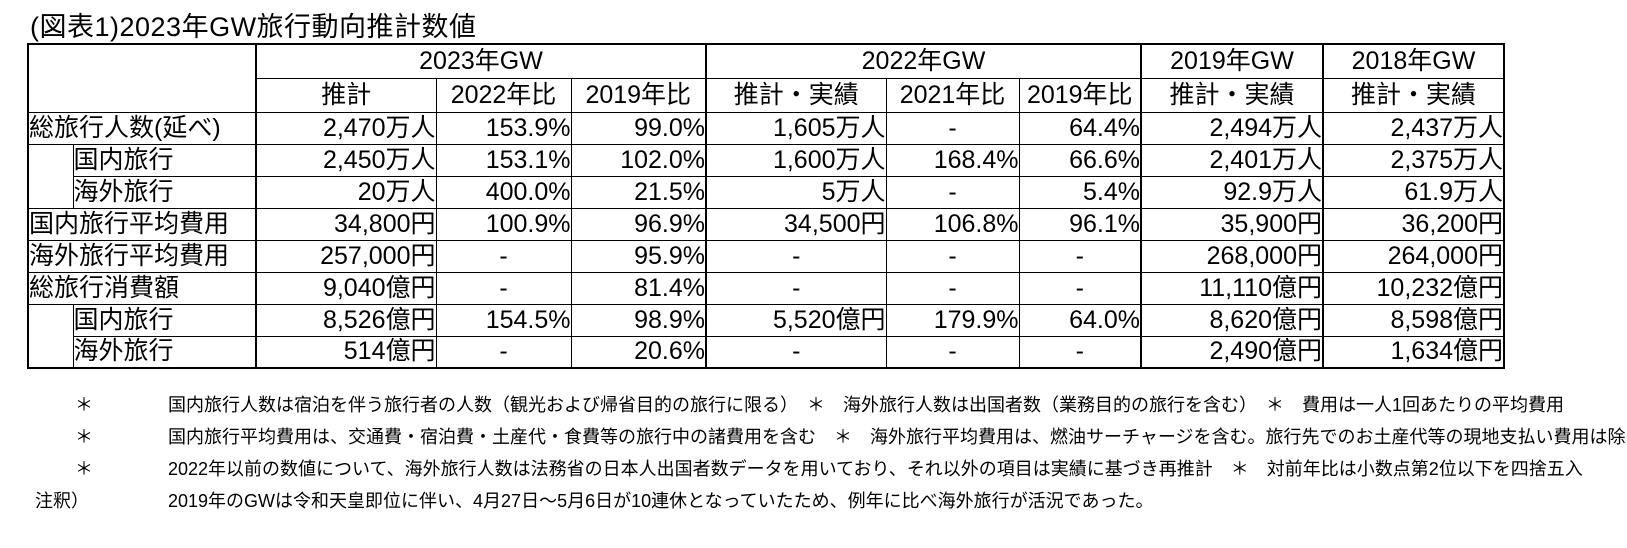 Image resolution: width=1627 pixels, height=548 pixels. I want to click on row-label: 国内旅行平均費用, so click(142, 224).